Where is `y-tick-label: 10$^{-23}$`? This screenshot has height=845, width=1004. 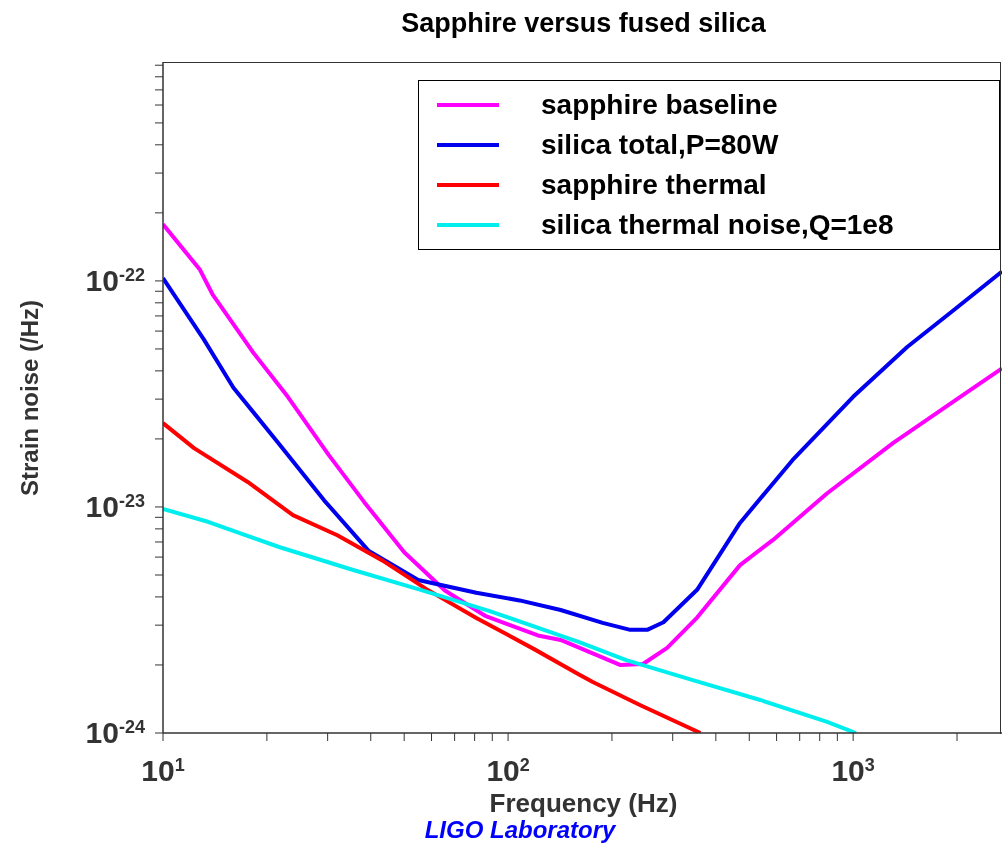
y-tick-label: 10$^{-23}$ is located at coordinates (115, 506).